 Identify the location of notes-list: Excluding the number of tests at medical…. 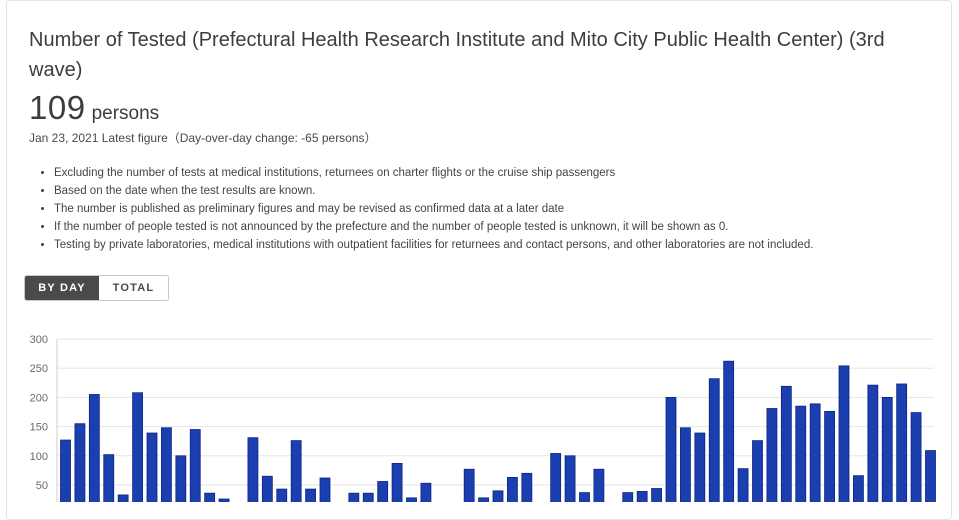
(421, 209).